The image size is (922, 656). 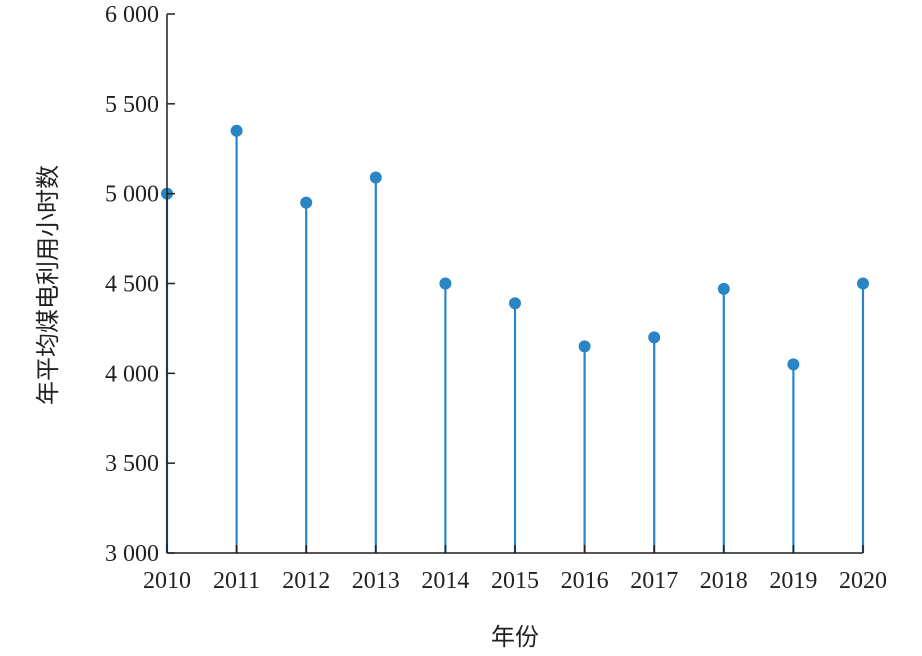 I want to click on x-axis-title: 年份, so click(x=515, y=637).